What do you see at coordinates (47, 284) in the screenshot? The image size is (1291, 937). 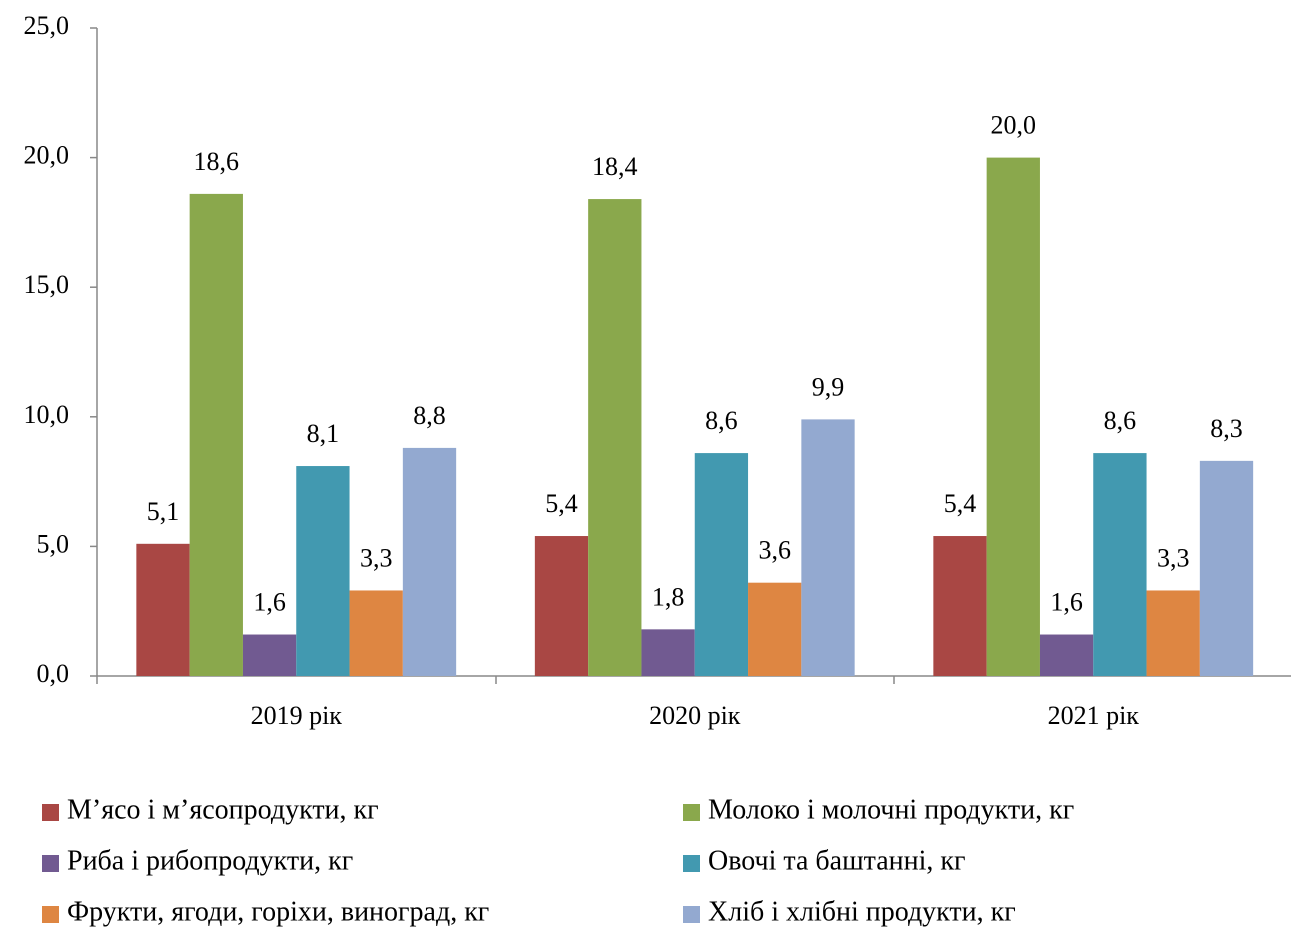 I see `y-tick-label: 15,0` at bounding box center [47, 284].